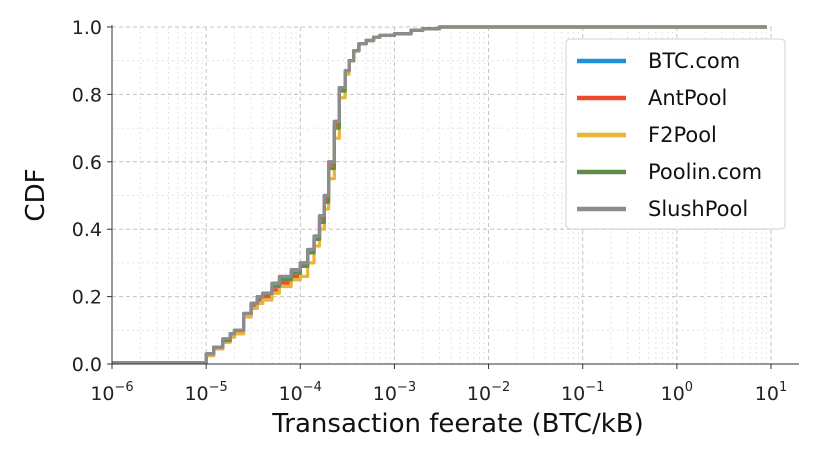 The width and height of the screenshot is (826, 453). Describe the element at coordinates (87, 163) in the screenshot. I see `y-tick-label: 0.6` at that location.